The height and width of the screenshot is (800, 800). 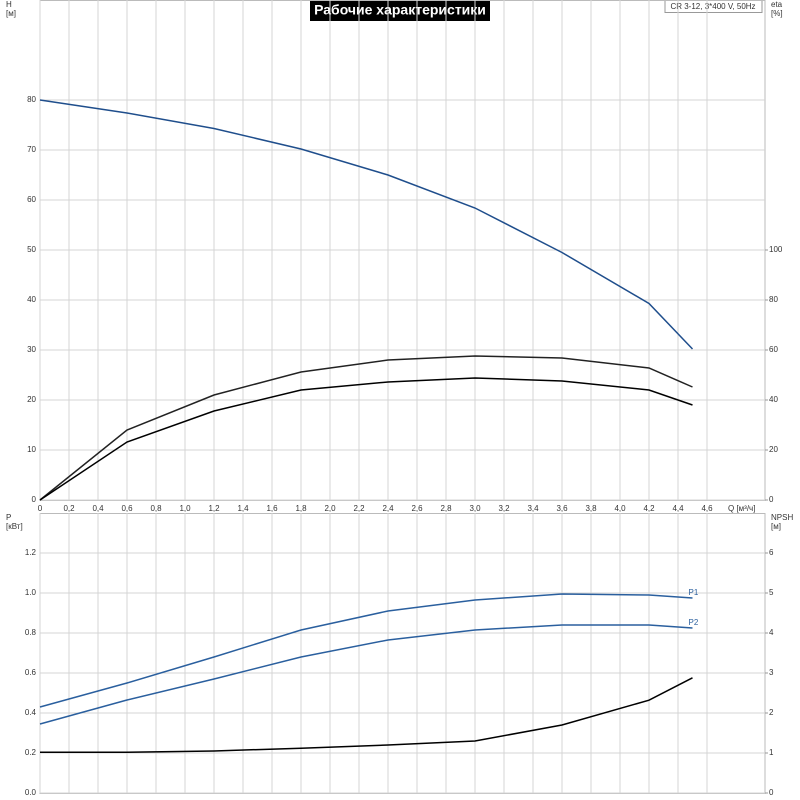 What do you see at coordinates (330, 508) in the screenshot?
I see `x-tick-label: 2,0` at bounding box center [330, 508].